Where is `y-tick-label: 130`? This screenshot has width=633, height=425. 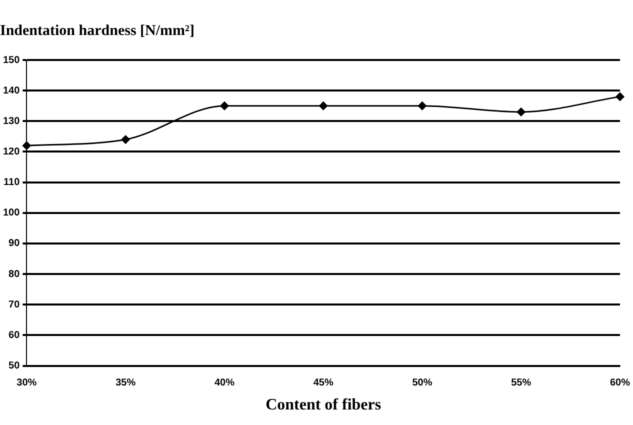
y-tick-label: 130 is located at coordinates (11, 121).